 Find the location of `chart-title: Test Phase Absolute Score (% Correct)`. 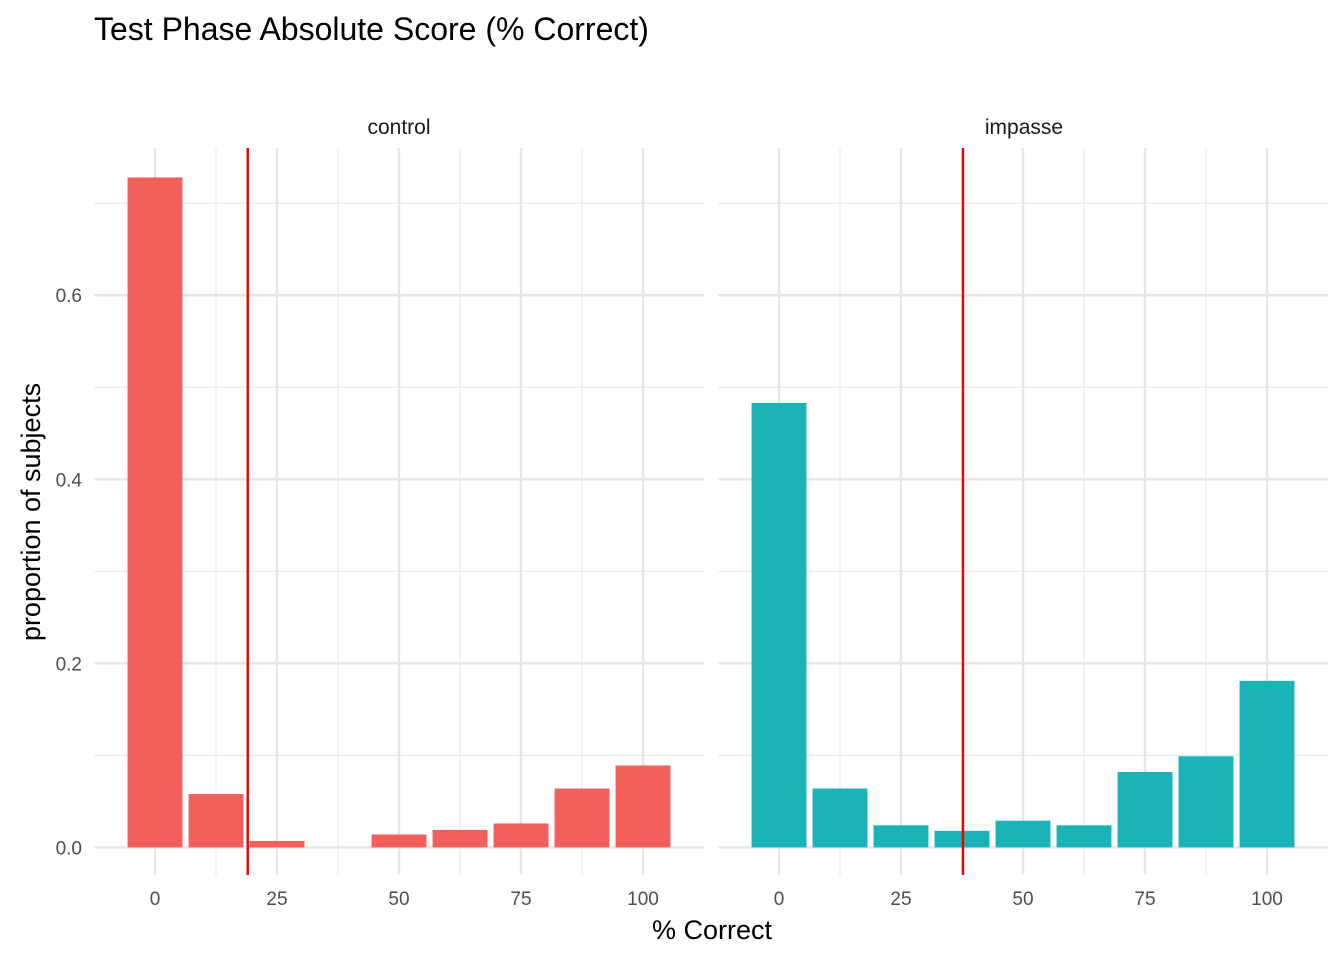

chart-title: Test Phase Absolute Score (% Correct) is located at coordinates (371, 29).